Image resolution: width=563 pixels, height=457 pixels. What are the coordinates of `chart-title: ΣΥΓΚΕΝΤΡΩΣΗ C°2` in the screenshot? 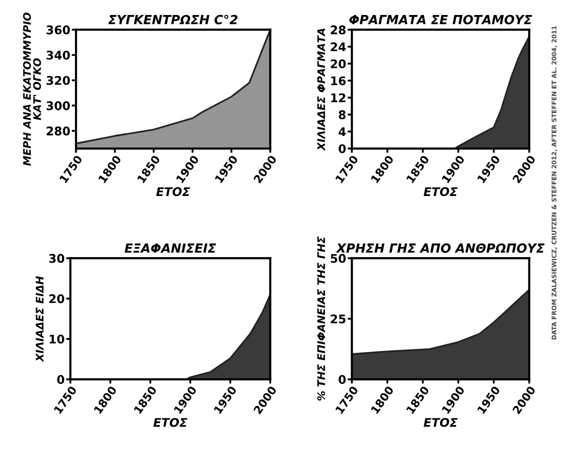 It's located at (173, 19).